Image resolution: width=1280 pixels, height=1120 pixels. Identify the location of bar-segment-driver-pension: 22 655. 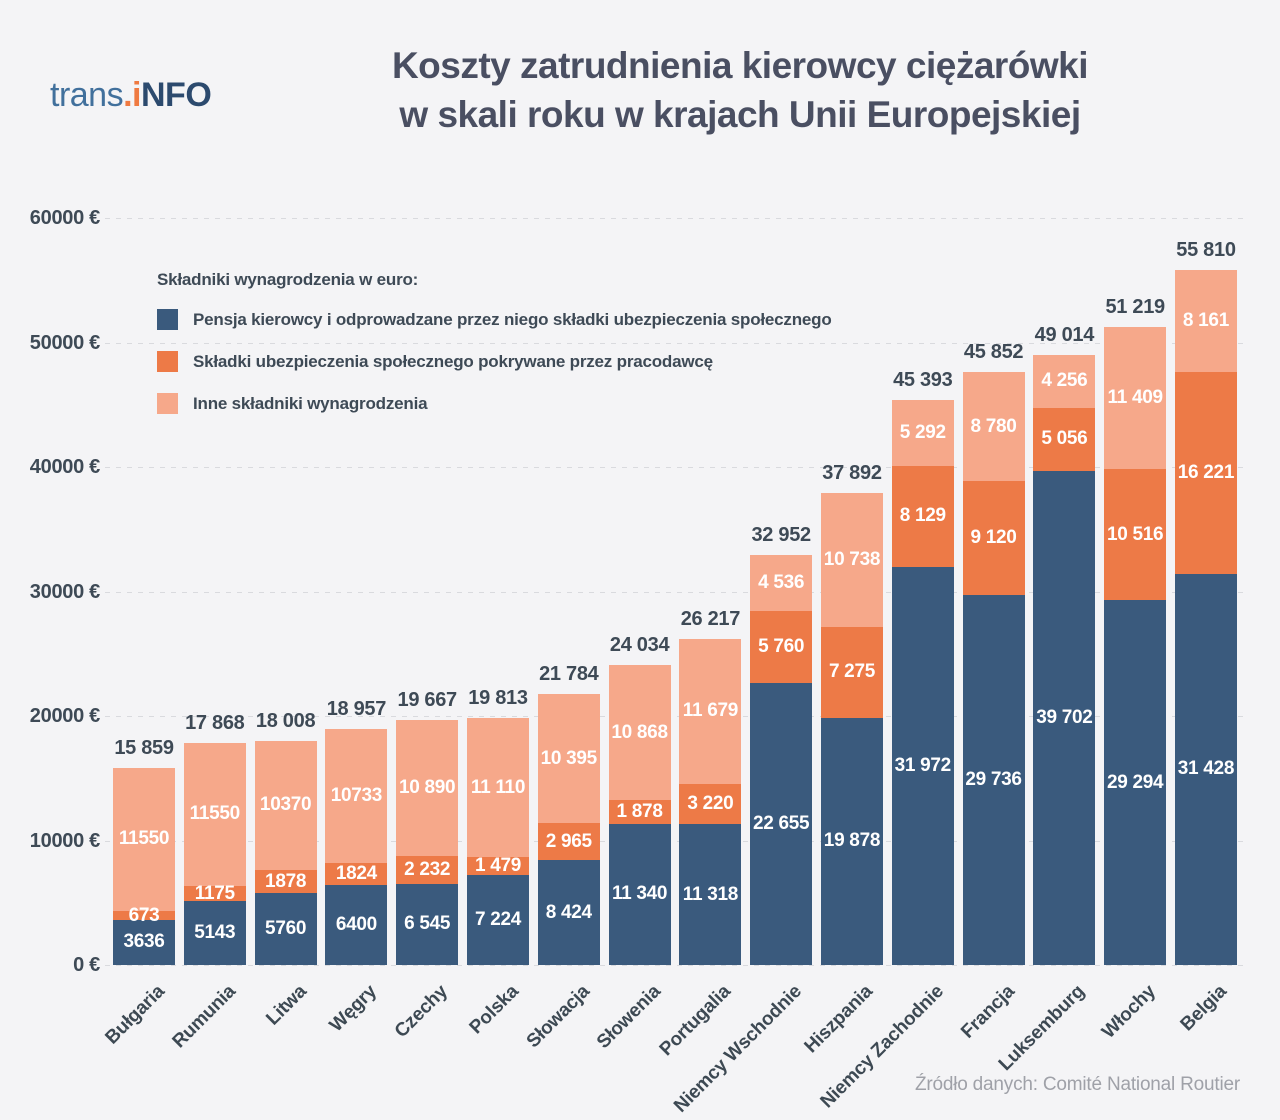
(781, 823).